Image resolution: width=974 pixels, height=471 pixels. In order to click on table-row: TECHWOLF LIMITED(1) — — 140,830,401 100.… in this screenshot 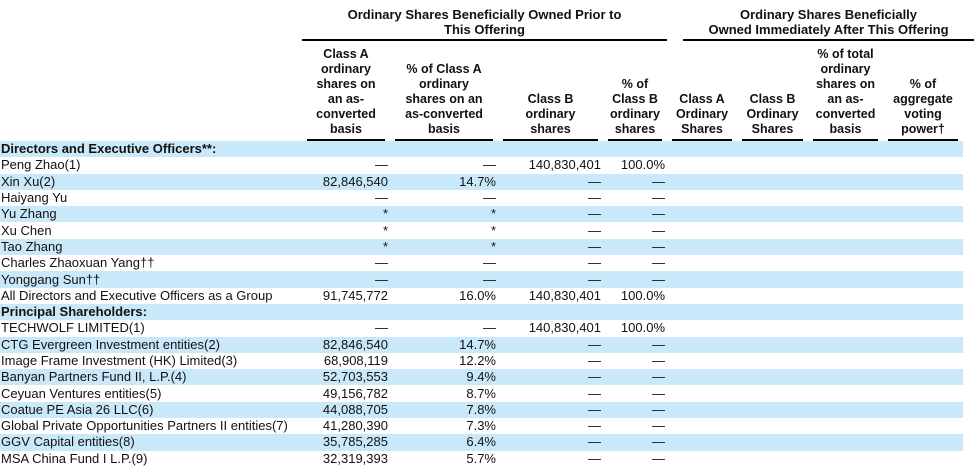, I will do `click(487, 328)`.